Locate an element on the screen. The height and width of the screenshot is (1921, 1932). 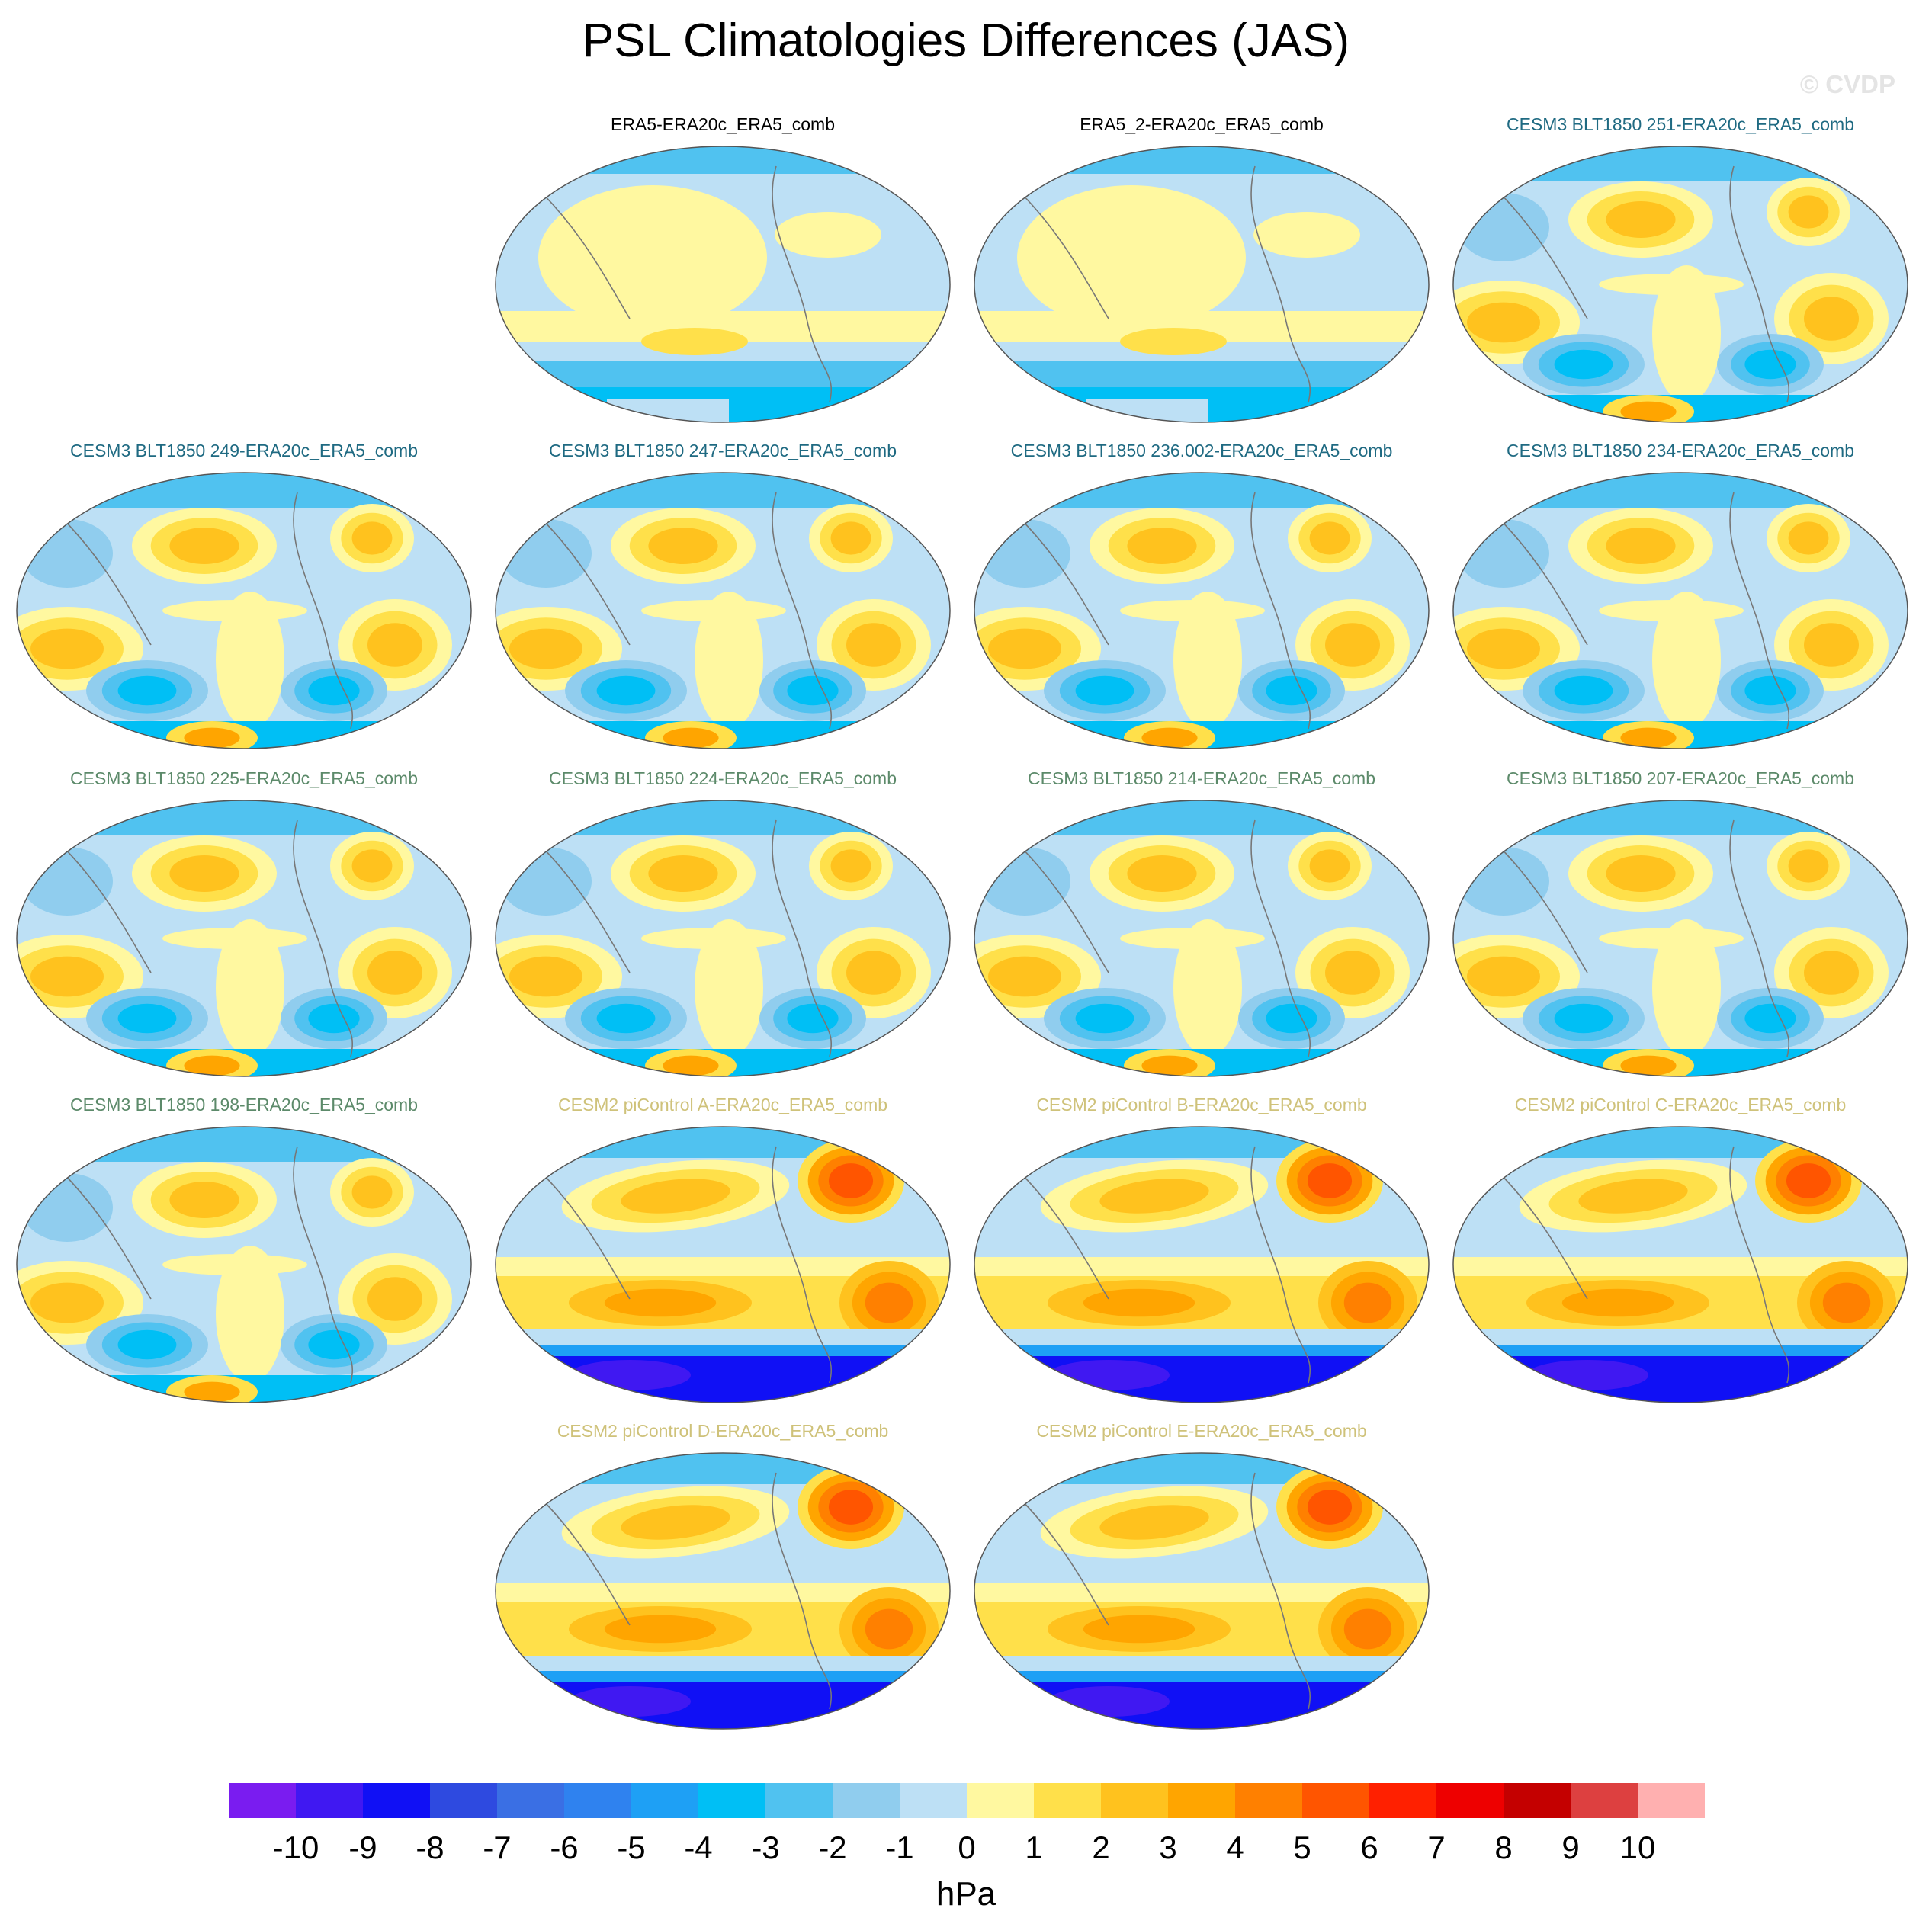
panel-title: CESM3 BLT1850 236.002-ERA20c_ERA5_comb is located at coordinates (1202, 450).